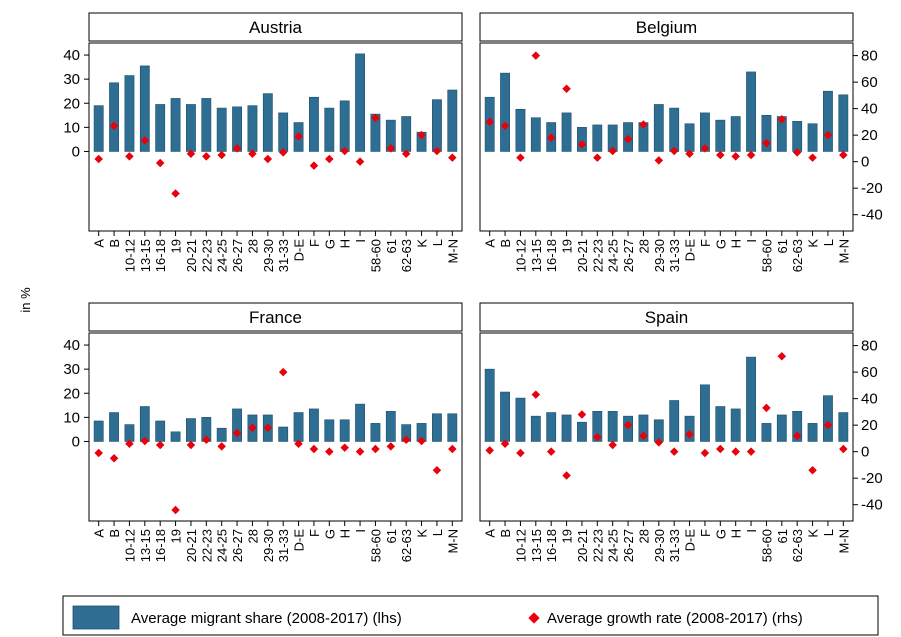 This screenshot has height=637, width=901. What do you see at coordinates (534, 618) in the screenshot?
I see `legend-dot-marker` at bounding box center [534, 618].